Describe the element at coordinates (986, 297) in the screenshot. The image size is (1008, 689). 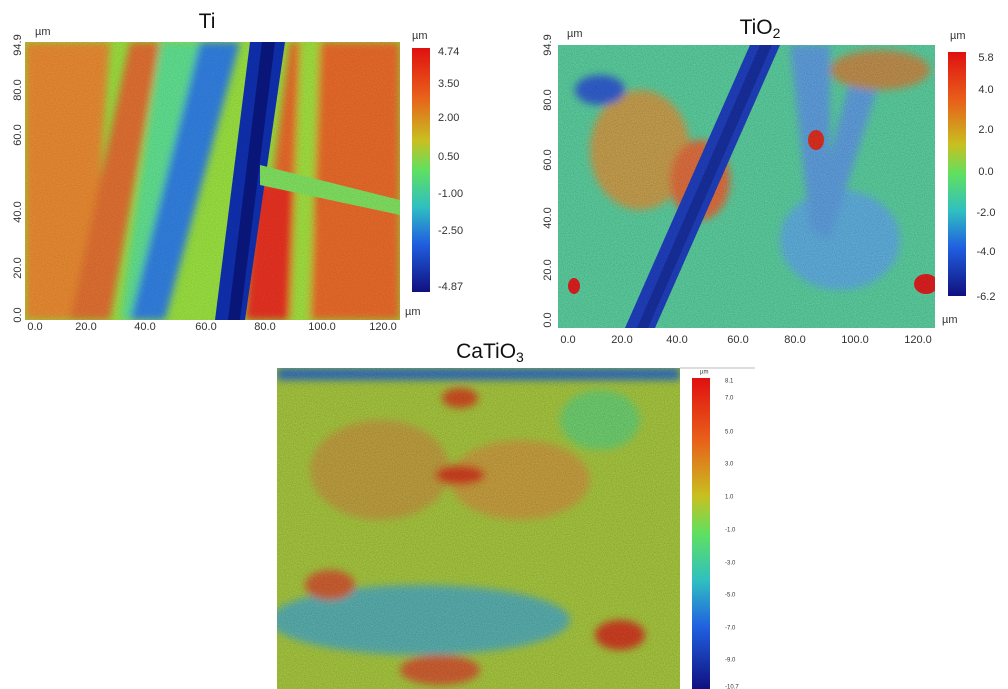
I see `colorbar-label: -6.2` at that location.